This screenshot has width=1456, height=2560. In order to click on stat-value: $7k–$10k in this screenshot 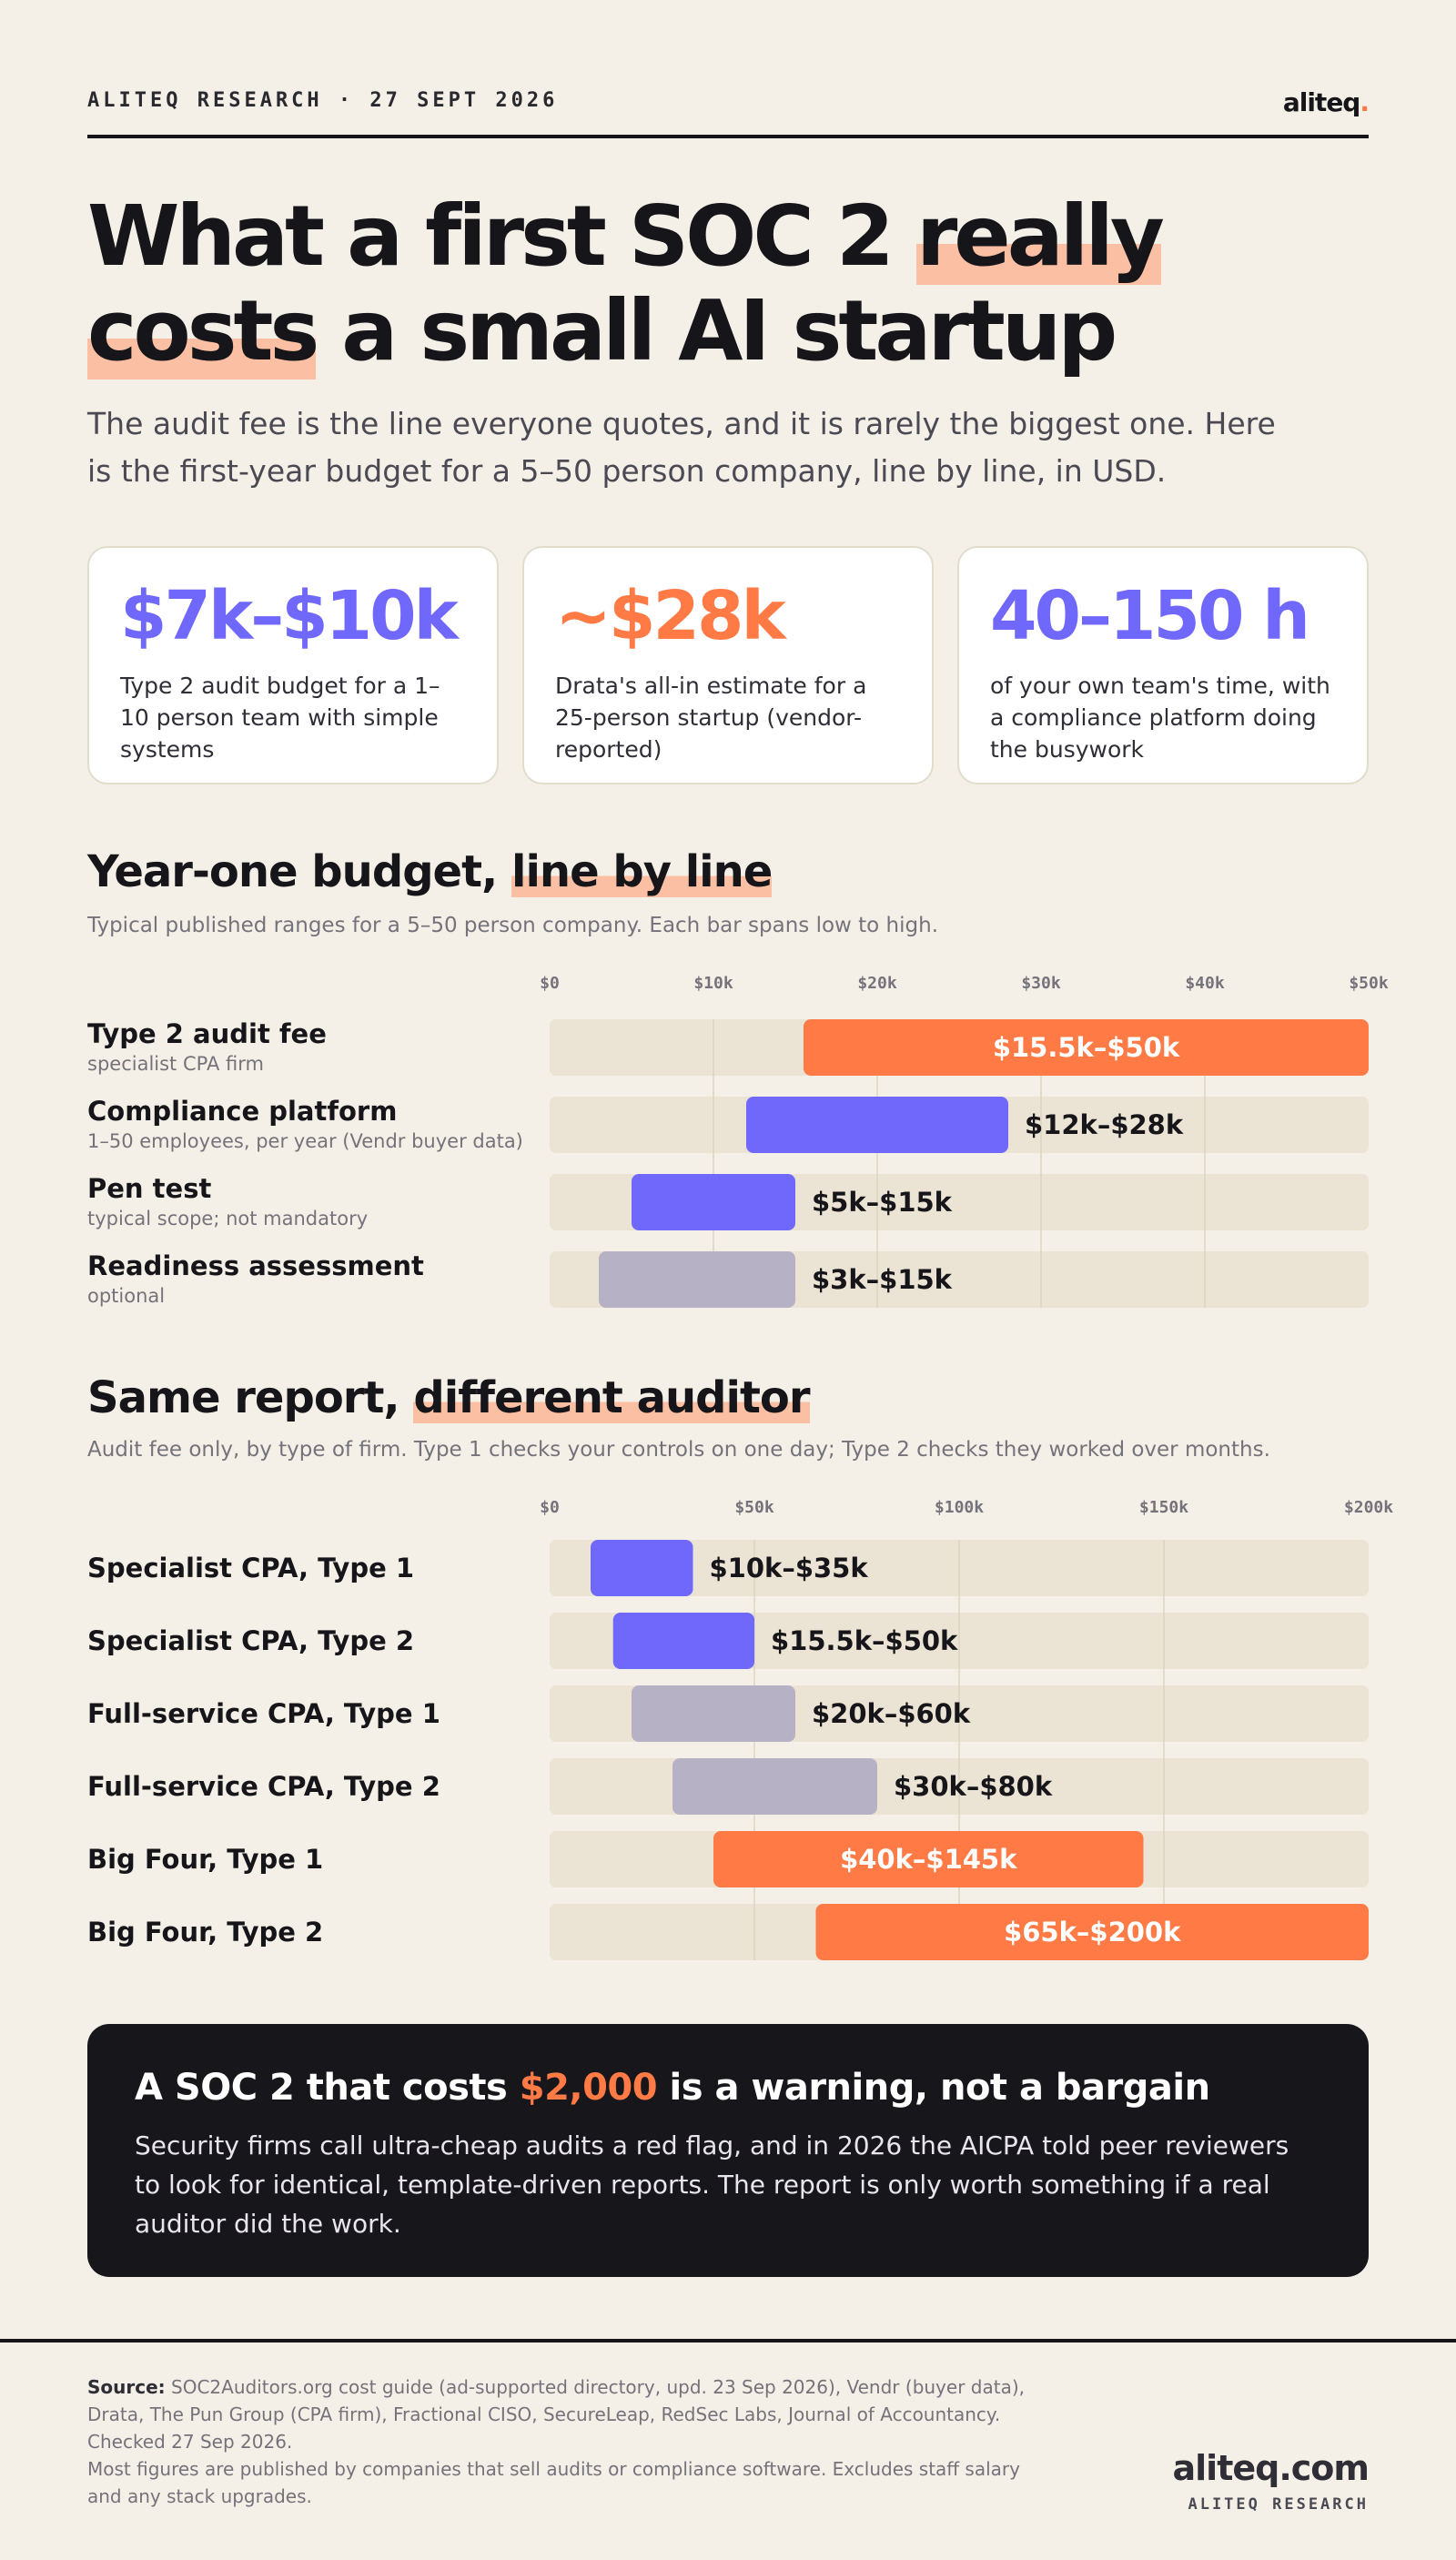, I will do `click(289, 616)`.